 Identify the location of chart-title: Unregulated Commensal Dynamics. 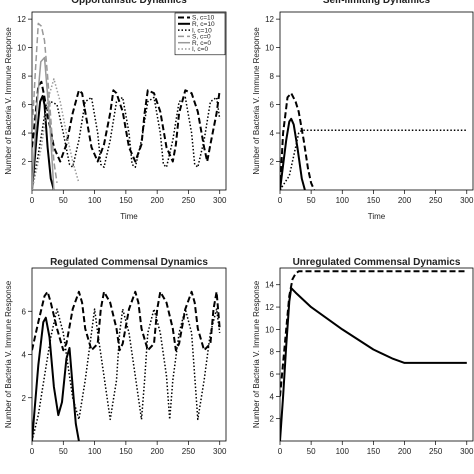
(377, 262).